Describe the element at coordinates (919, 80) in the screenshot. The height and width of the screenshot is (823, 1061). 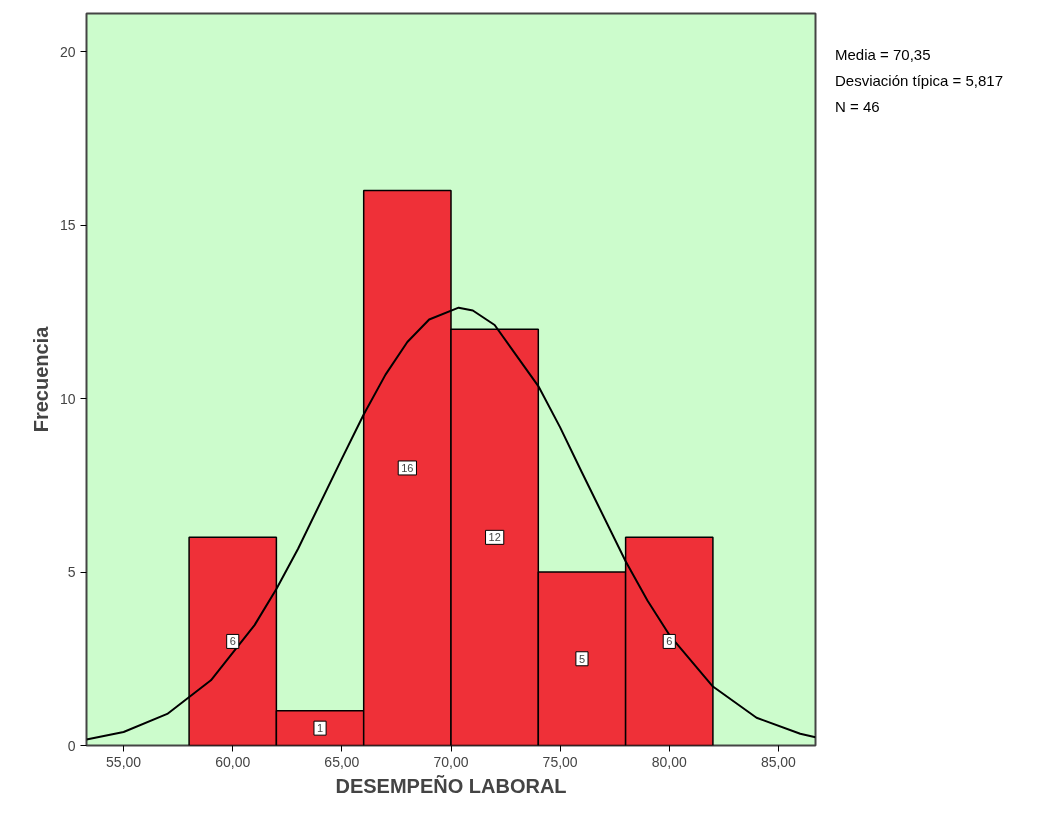
I see `text: Desviación típica = 5,817` at that location.